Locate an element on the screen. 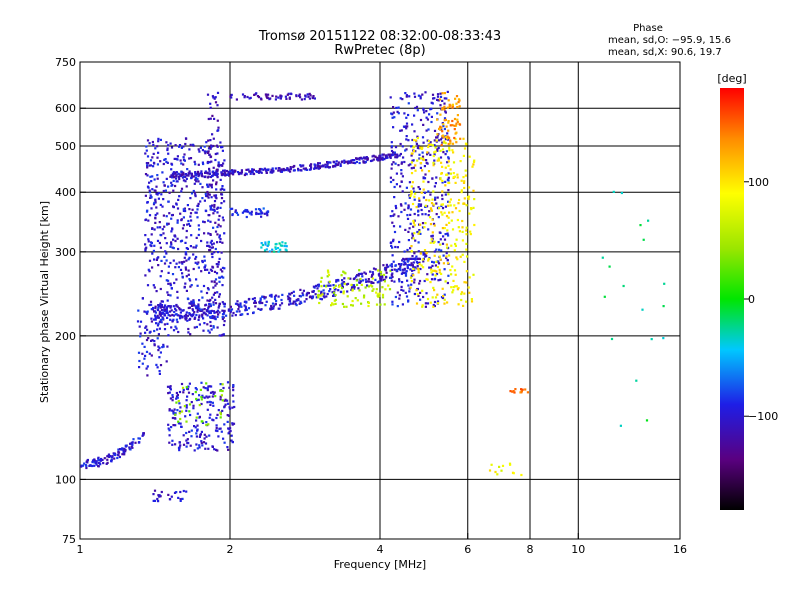  colorbar-label: [deg] is located at coordinates (731, 78).